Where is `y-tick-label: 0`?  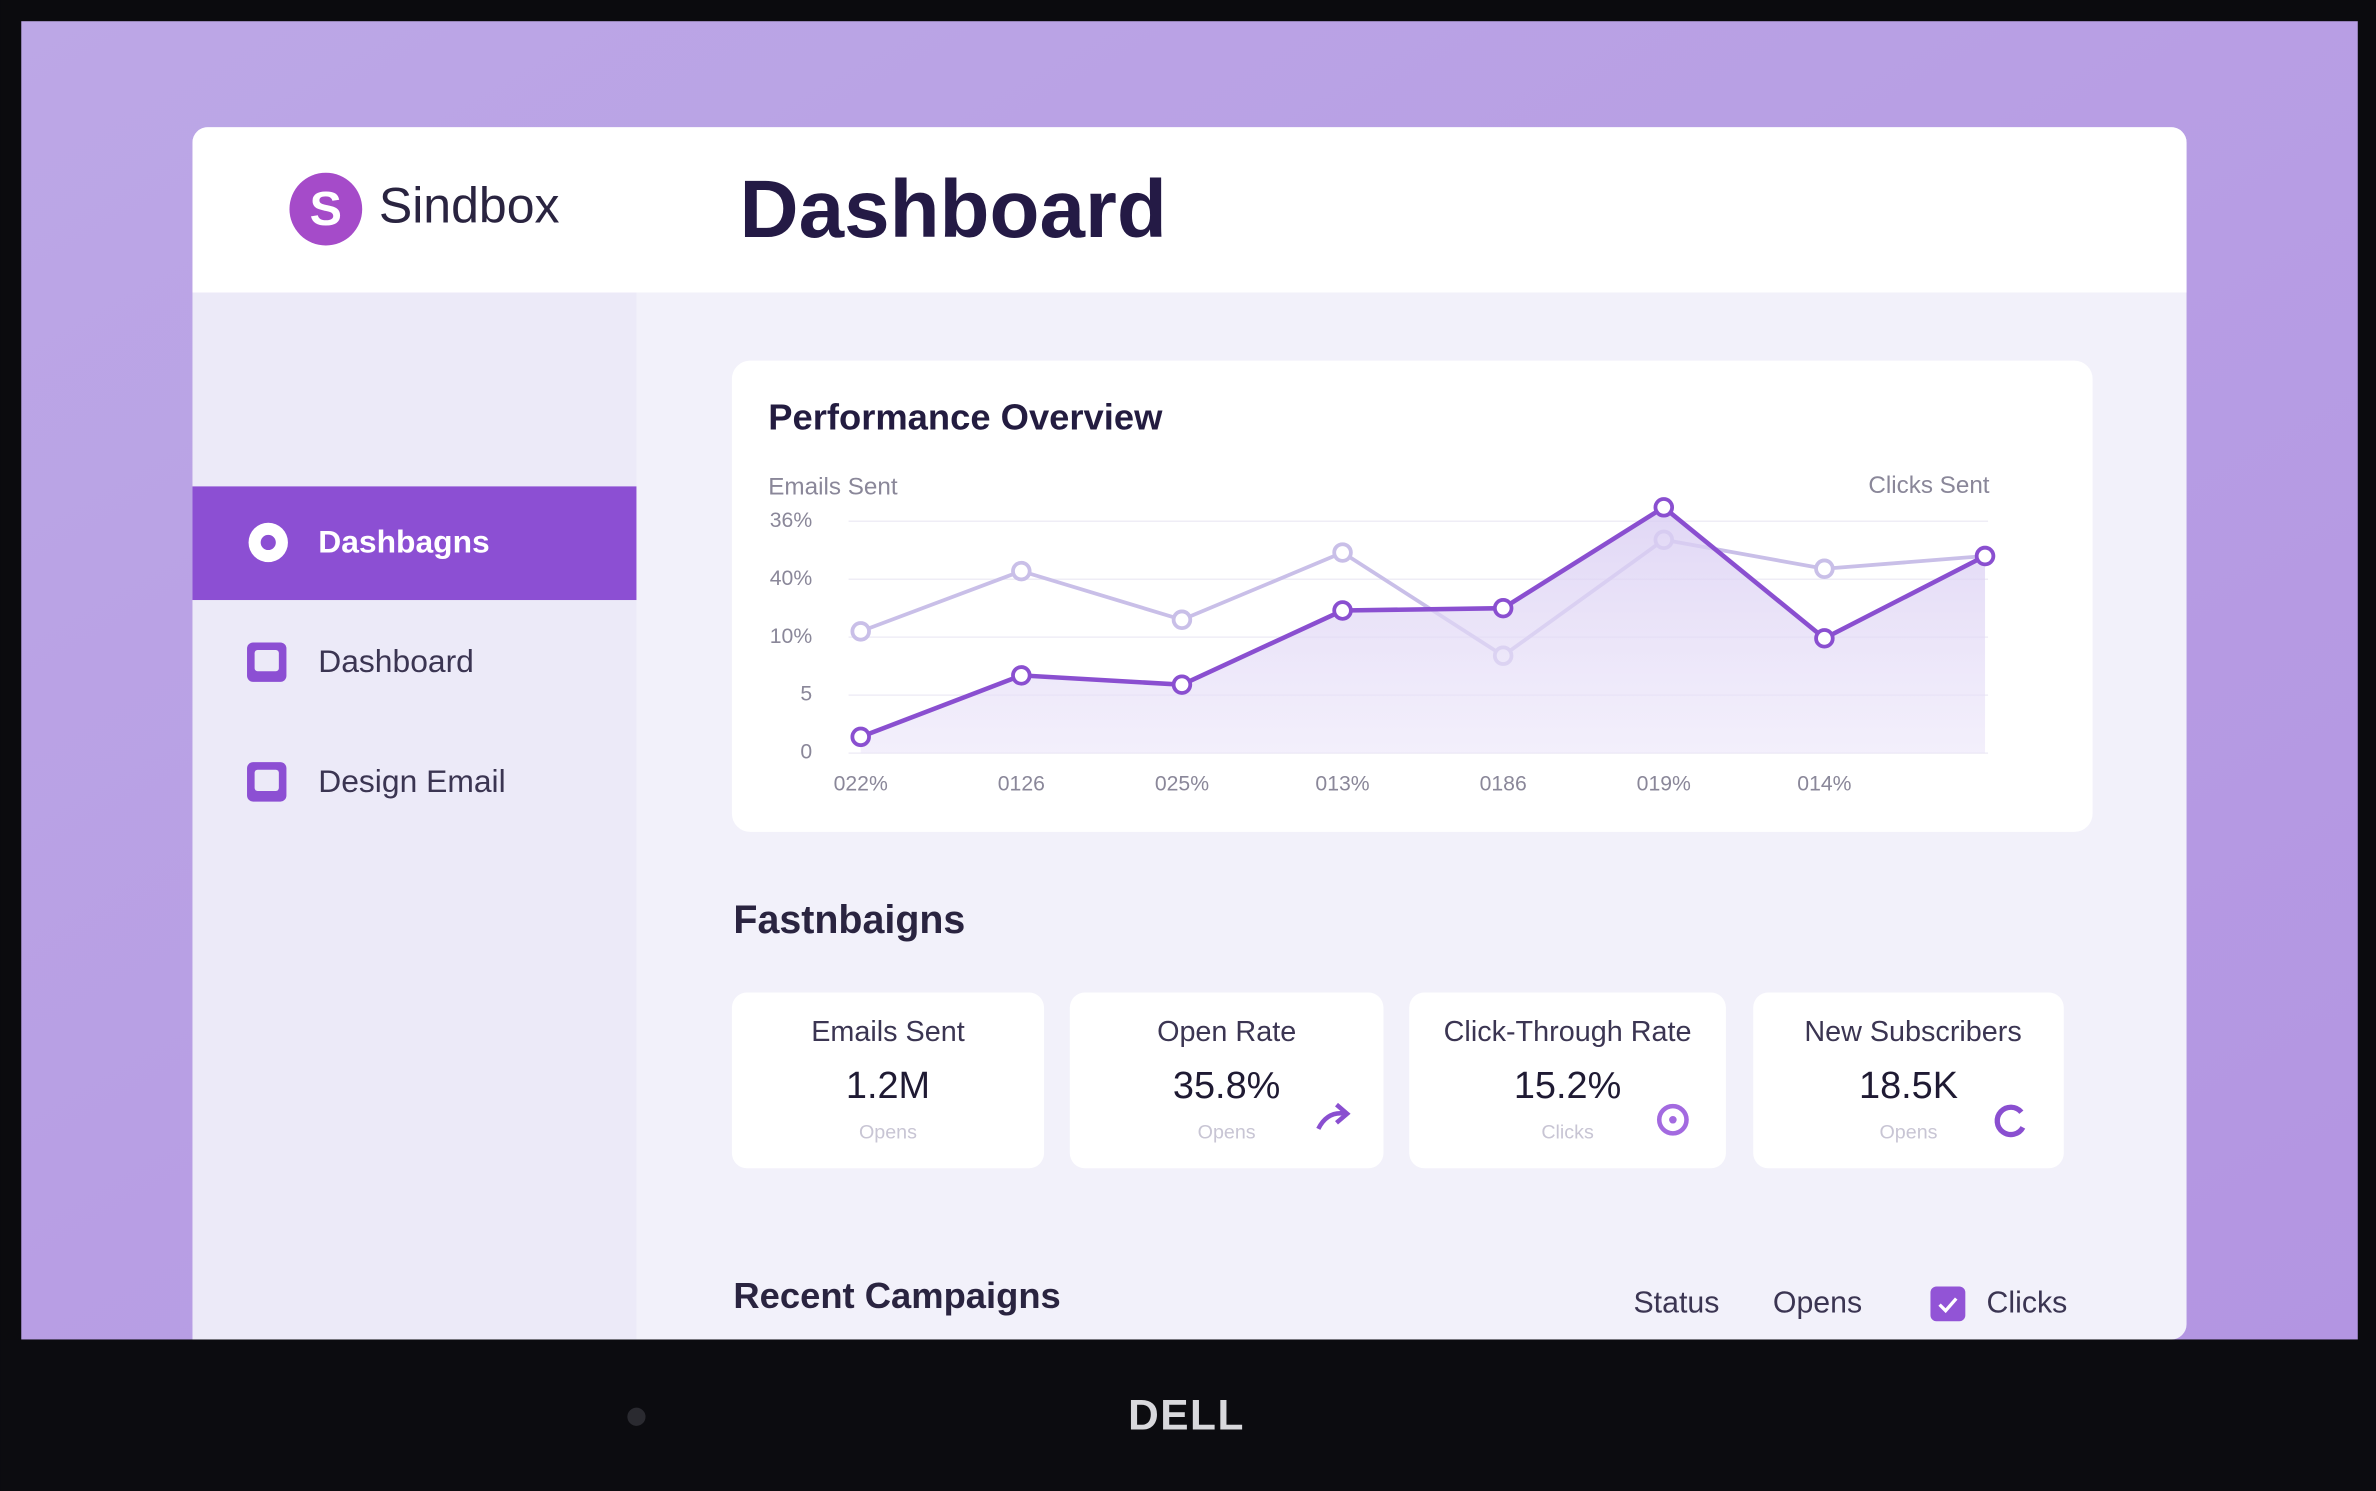
y-tick-label: 0 is located at coordinates (806, 752).